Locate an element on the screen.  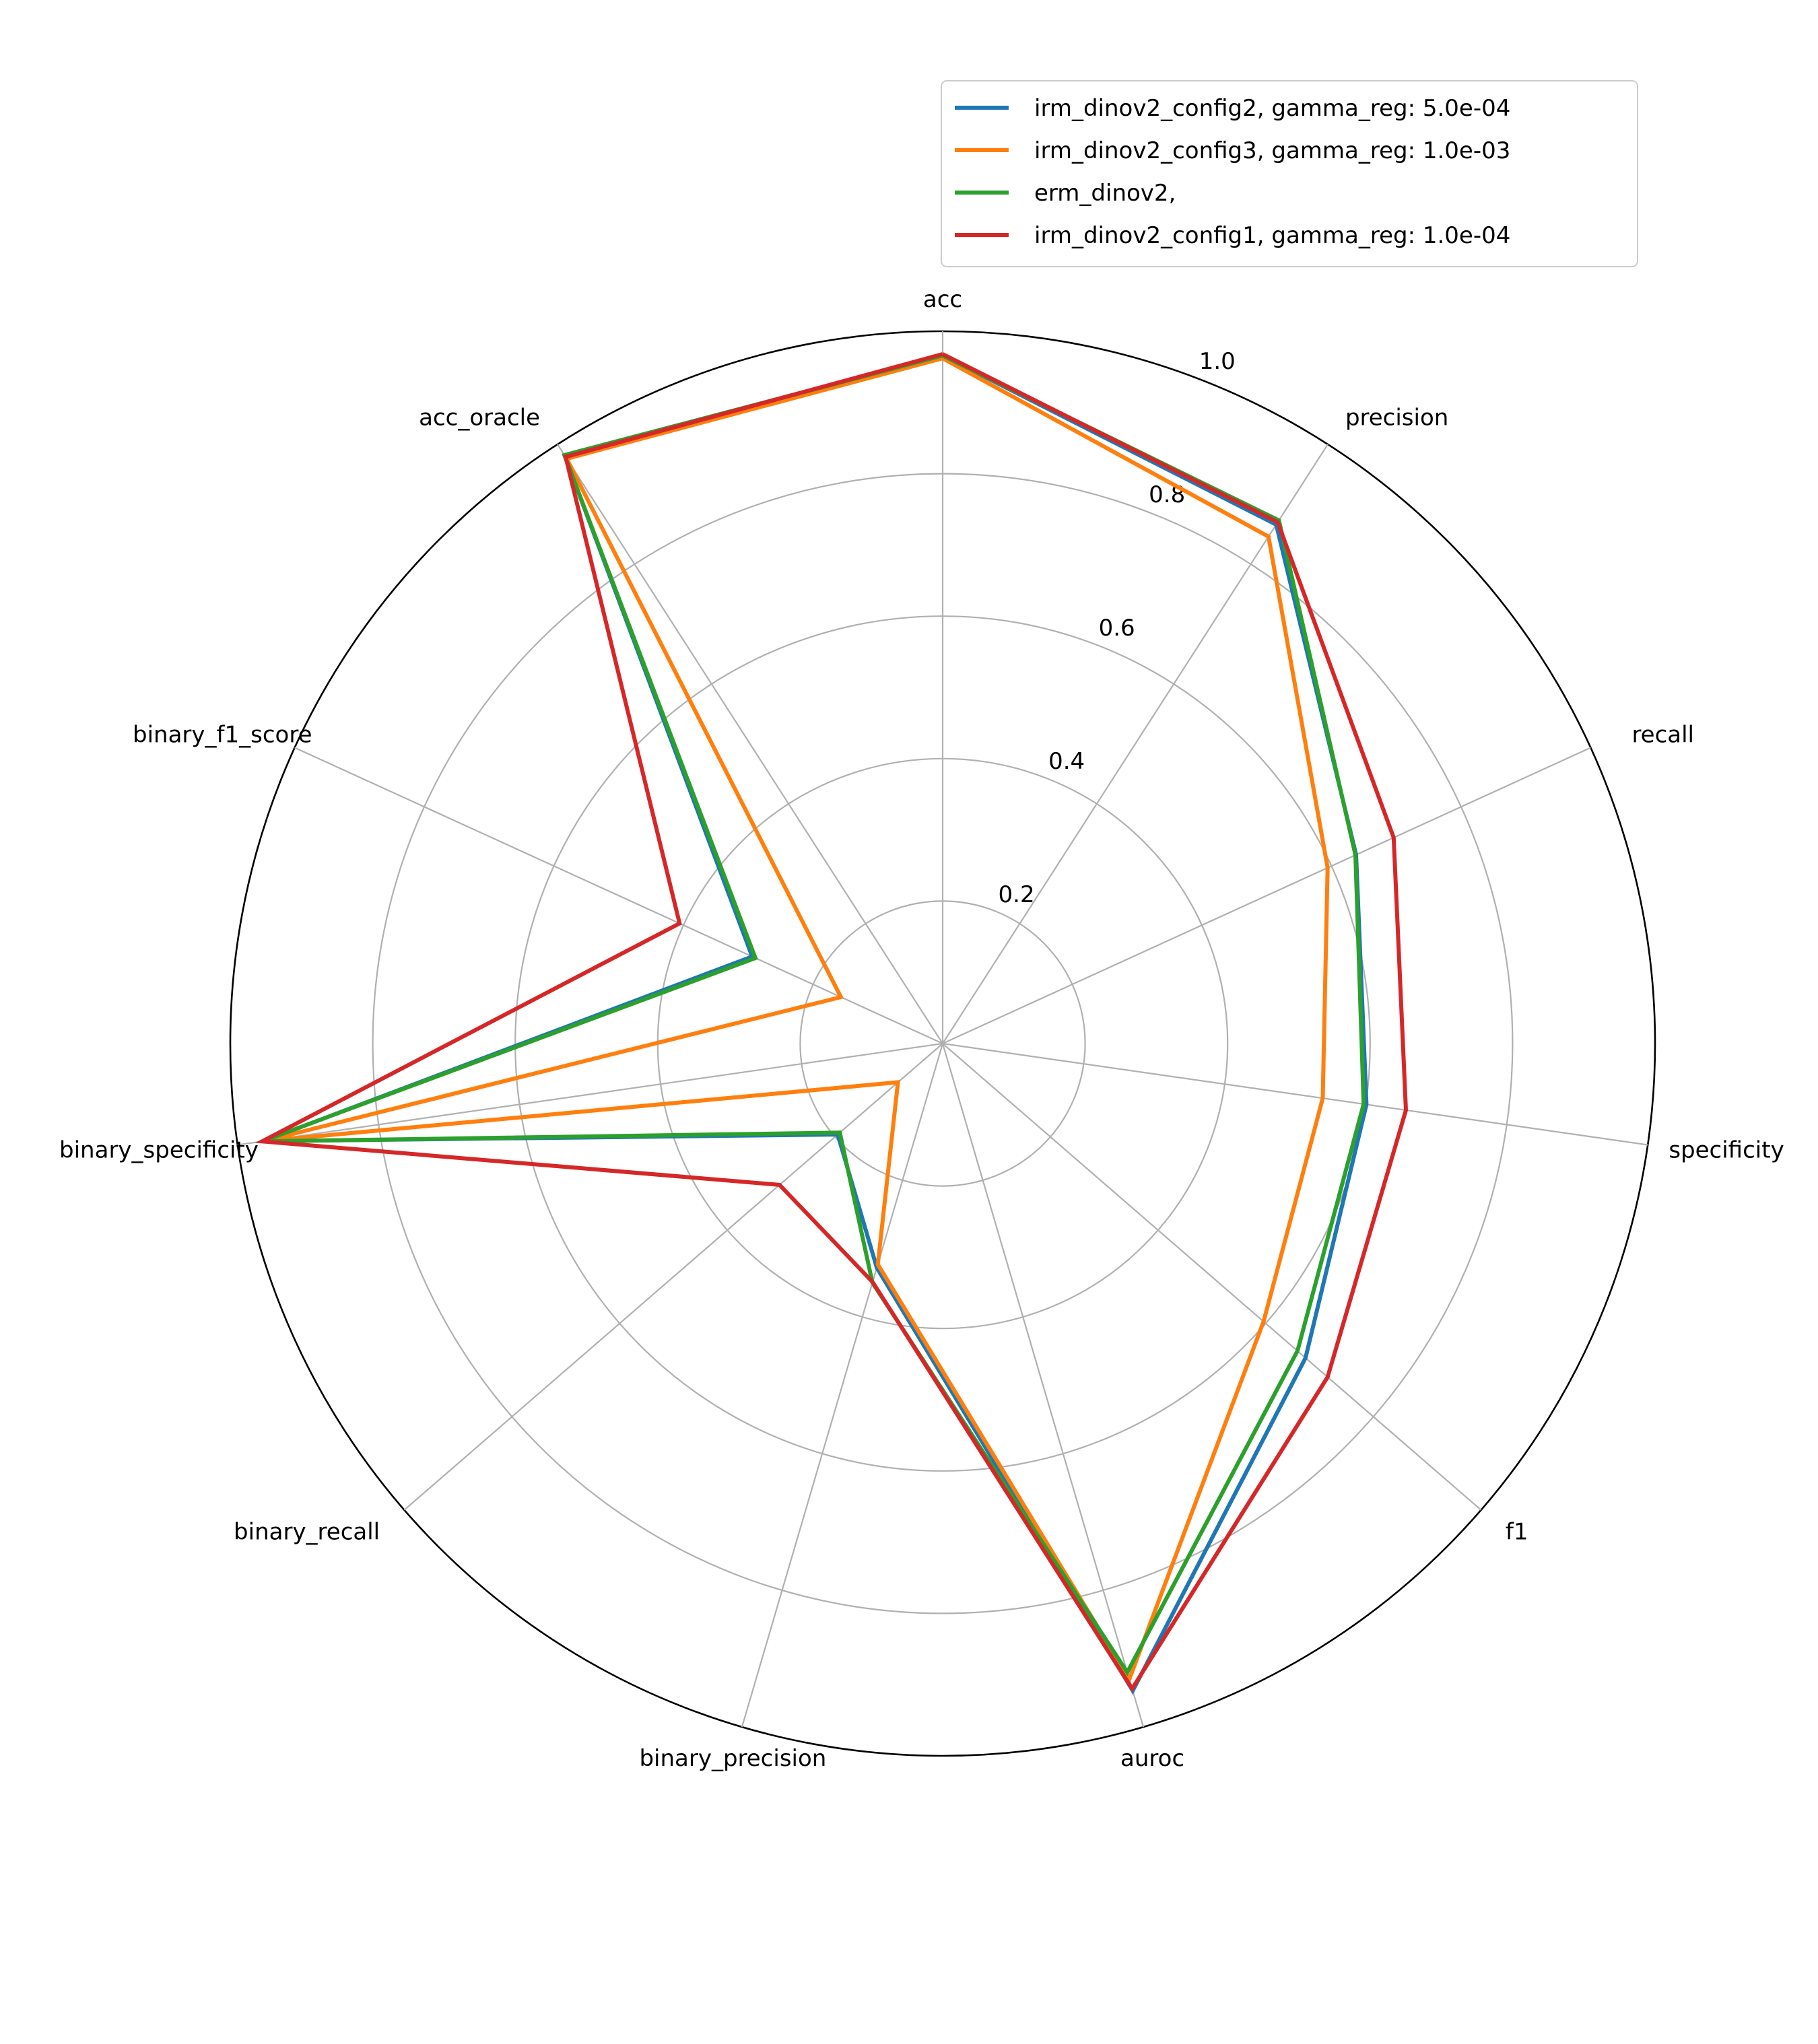
spoke-auroc is located at coordinates (1043, 1385).